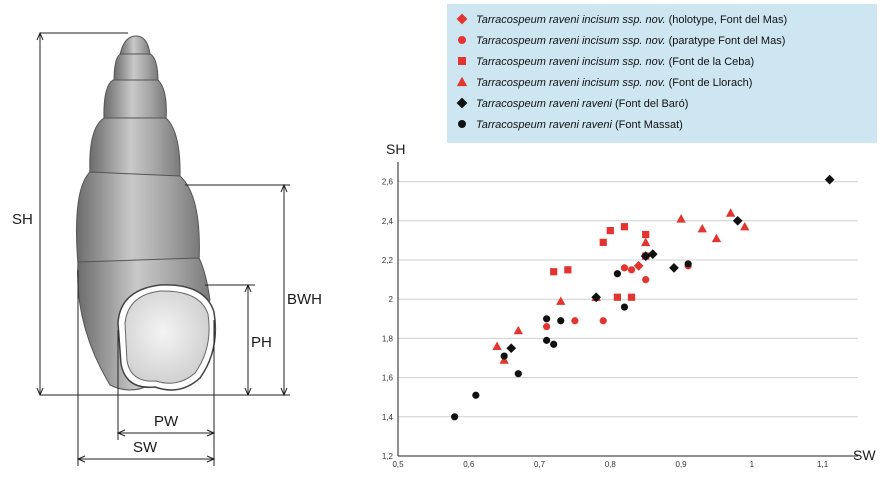  What do you see at coordinates (651, 104) in the screenshot?
I see `legend-note: (Font del Baró)` at bounding box center [651, 104].